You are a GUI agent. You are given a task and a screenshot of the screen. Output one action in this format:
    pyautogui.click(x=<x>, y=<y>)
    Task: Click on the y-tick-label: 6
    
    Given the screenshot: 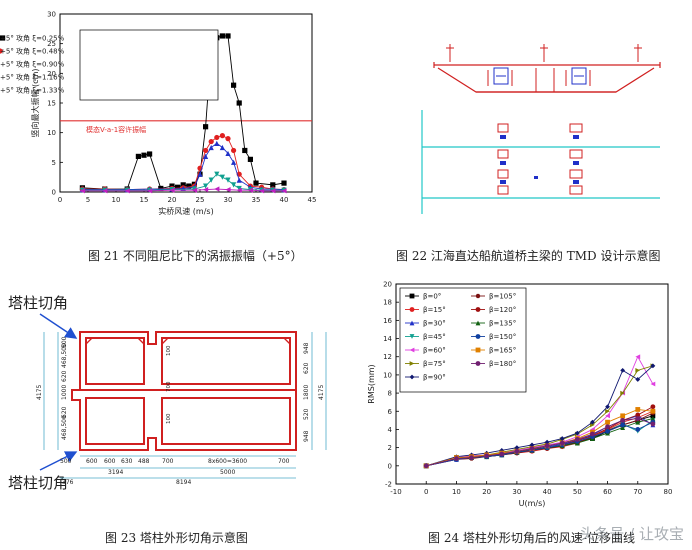 What is the action you would take?
    pyautogui.click(x=390, y=412)
    